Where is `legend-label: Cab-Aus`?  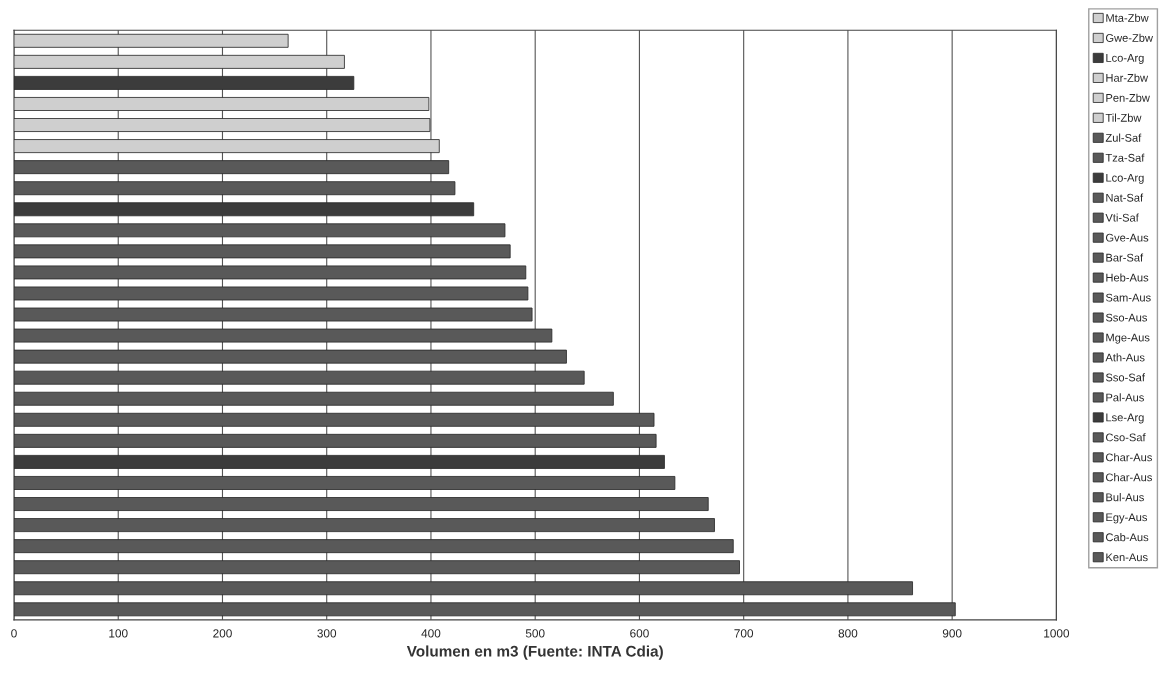
legend-label: Cab-Aus is located at coordinates (1127, 537).